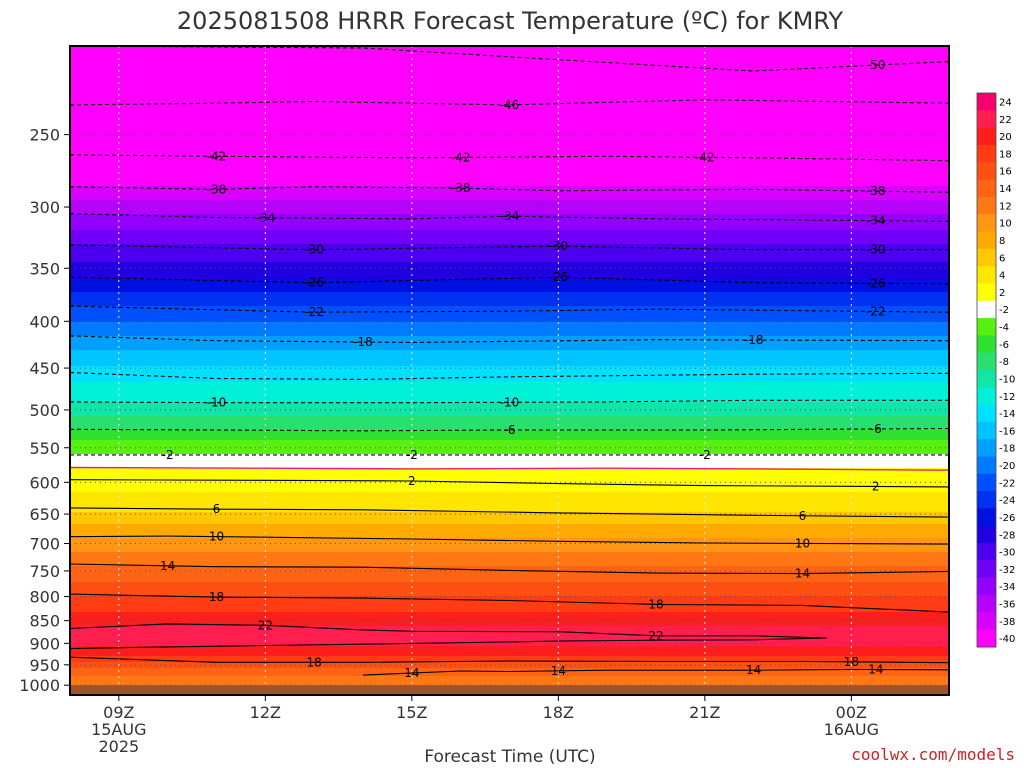 This screenshot has width=1024, height=768. I want to click on colorbar-label: -4, so click(1004, 328).